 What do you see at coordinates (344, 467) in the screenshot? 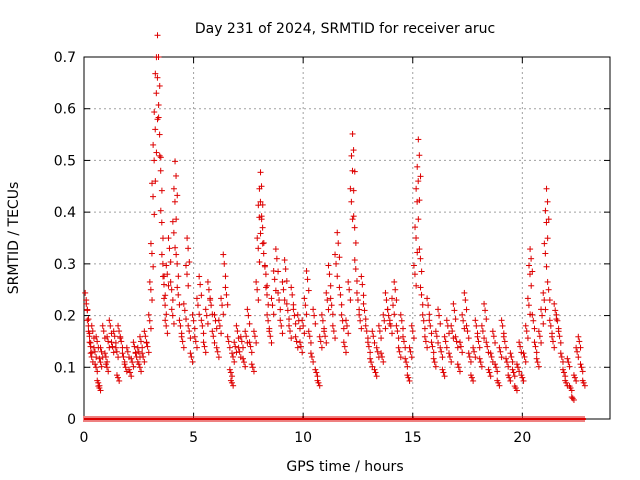
I see `x-axis-label: GPS time / hours` at bounding box center [344, 467].